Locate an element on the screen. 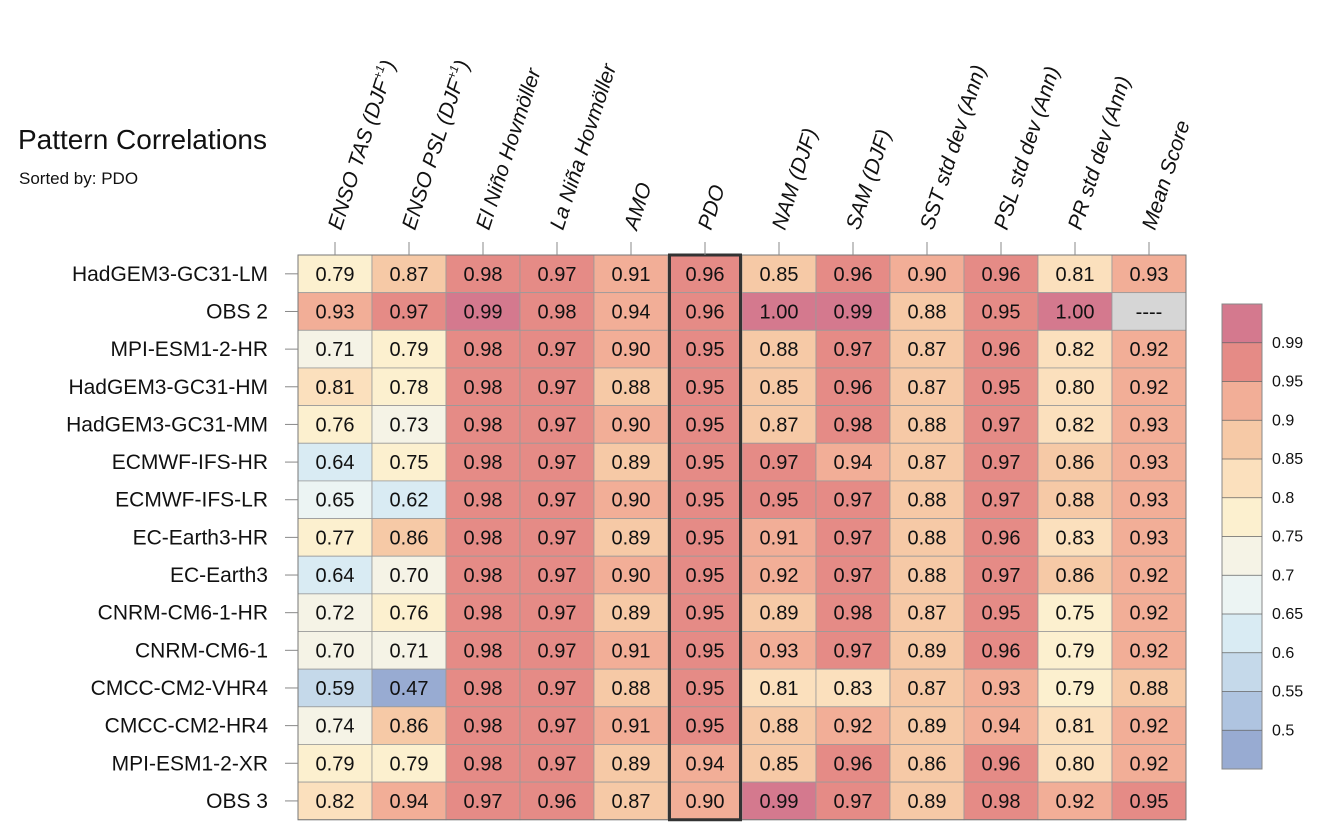 The height and width of the screenshot is (839, 1333). column-label-enso-psl-djf: ENSO PSL (DJF+1) is located at coordinates (435, 145).